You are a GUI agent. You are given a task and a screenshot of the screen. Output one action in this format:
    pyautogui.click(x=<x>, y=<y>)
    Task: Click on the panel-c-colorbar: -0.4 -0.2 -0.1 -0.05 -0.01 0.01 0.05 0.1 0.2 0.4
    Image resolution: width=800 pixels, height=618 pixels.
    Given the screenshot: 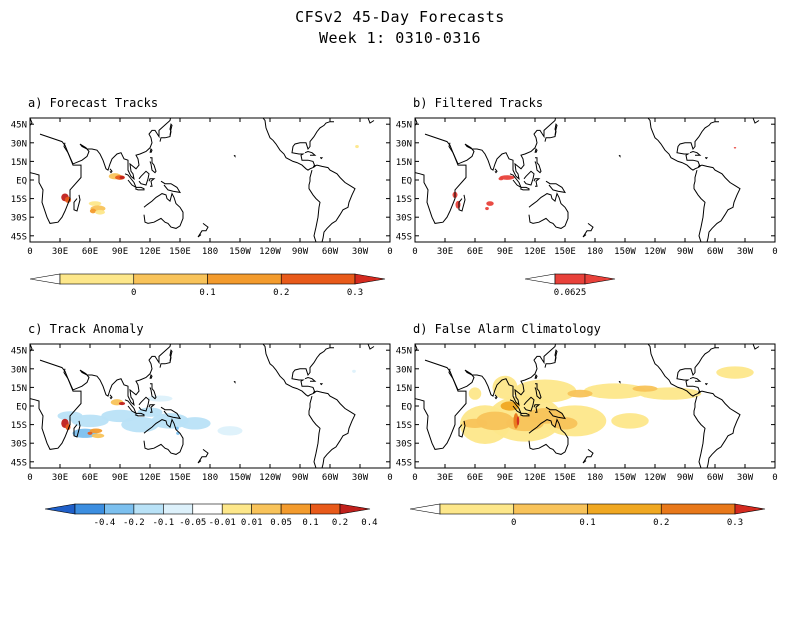 What is the action you would take?
    pyautogui.click(x=211, y=515)
    